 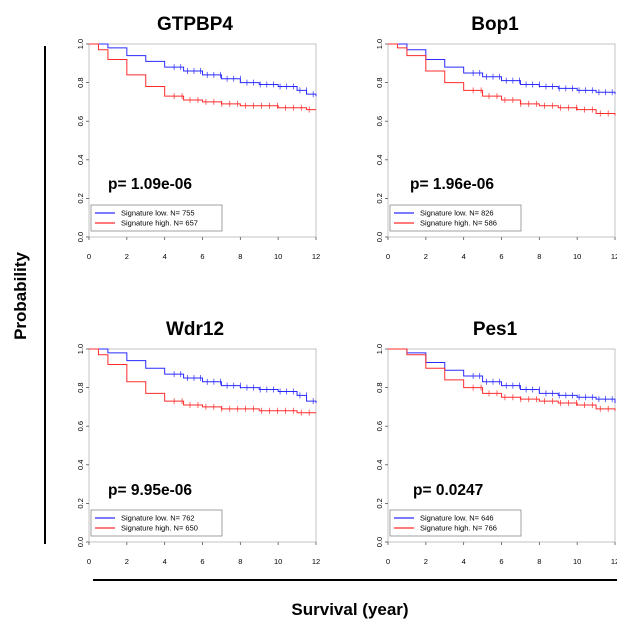 I want to click on panel-title: Pes1, so click(x=495, y=329).